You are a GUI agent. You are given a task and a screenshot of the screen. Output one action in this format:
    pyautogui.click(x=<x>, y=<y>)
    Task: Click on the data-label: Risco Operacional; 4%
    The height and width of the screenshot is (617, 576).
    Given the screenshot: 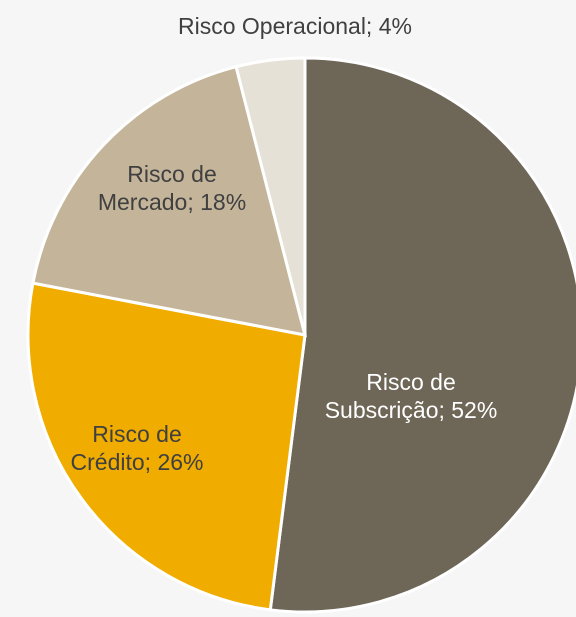 What is the action you would take?
    pyautogui.click(x=295, y=26)
    